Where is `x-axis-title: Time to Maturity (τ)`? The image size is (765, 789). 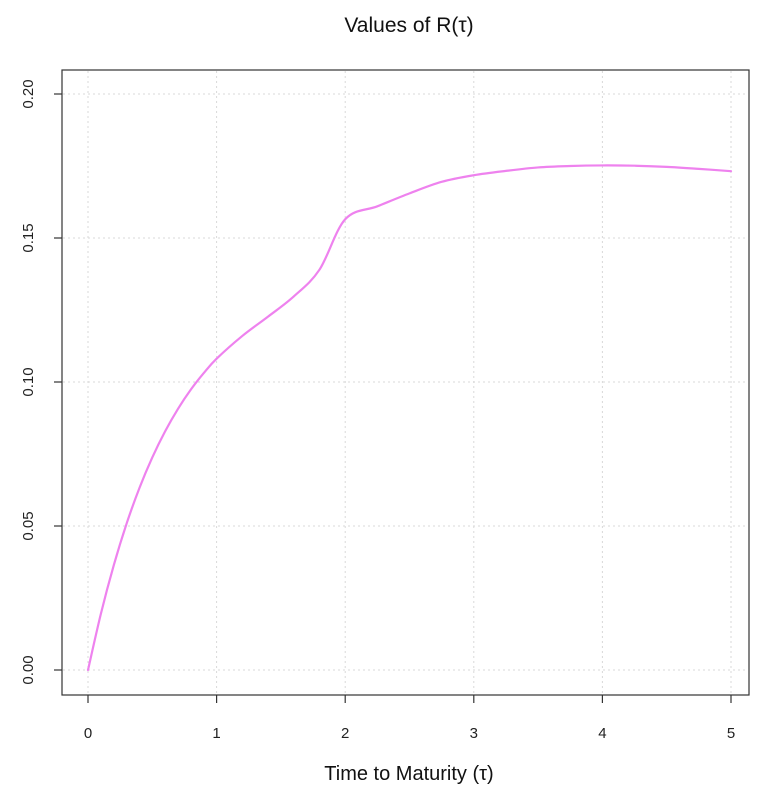 x-axis-title: Time to Maturity (τ) is located at coordinates (408, 774).